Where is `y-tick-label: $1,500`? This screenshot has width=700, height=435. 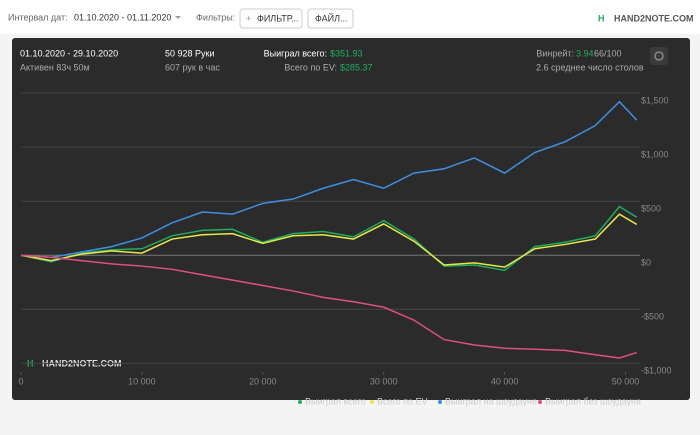 y-tick-label: $1,500 is located at coordinates (655, 100).